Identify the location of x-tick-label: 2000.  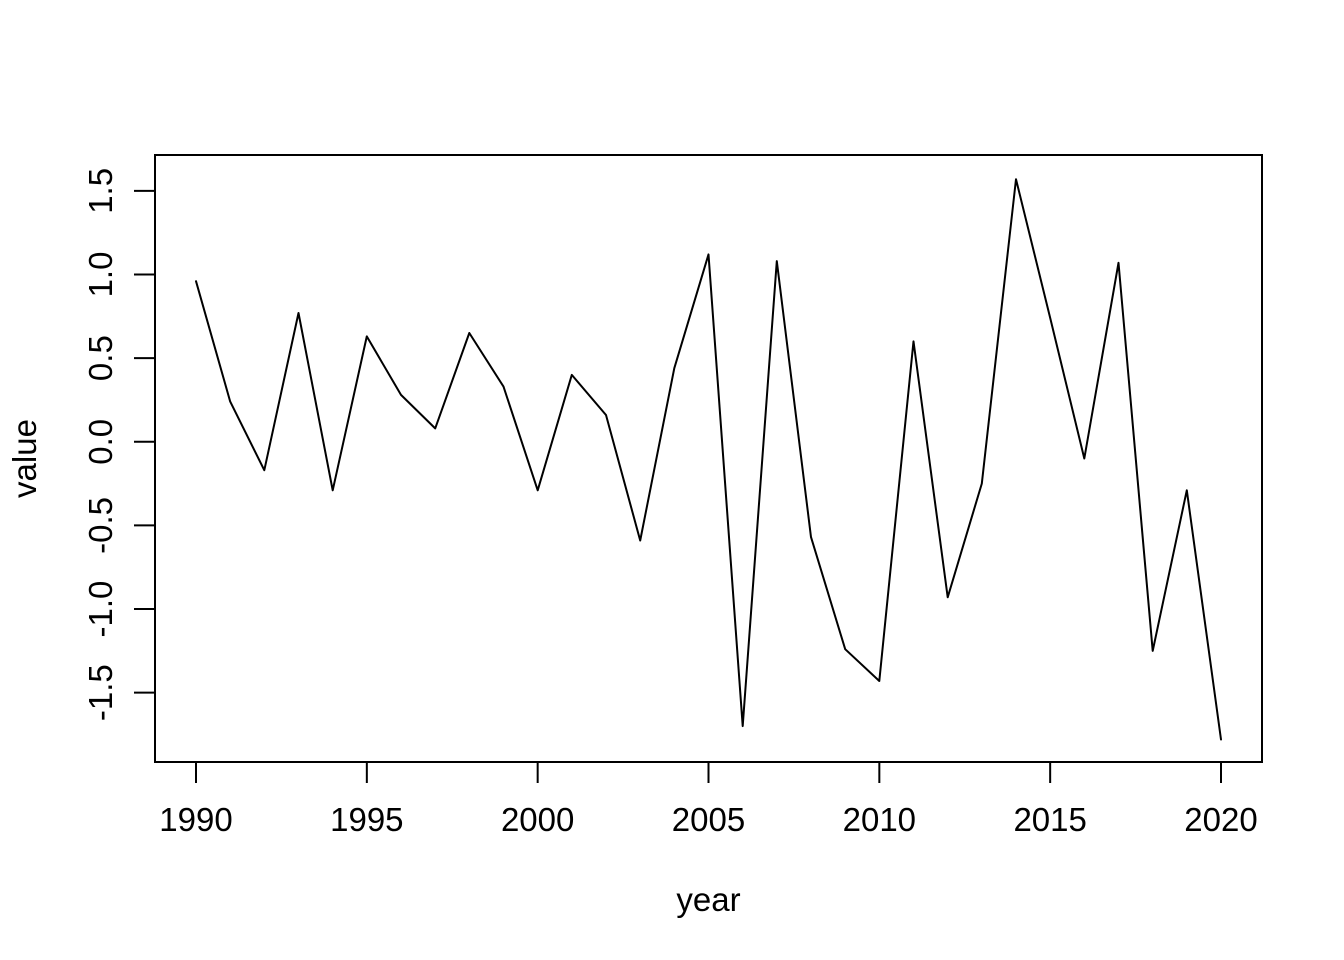
(537, 819).